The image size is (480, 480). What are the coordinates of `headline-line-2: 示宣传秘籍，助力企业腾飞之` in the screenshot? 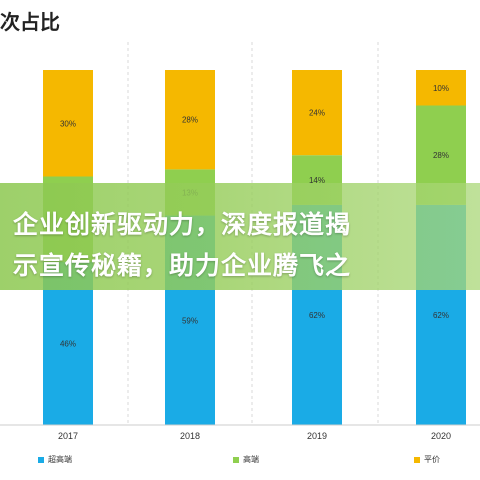 It's located at (182, 265).